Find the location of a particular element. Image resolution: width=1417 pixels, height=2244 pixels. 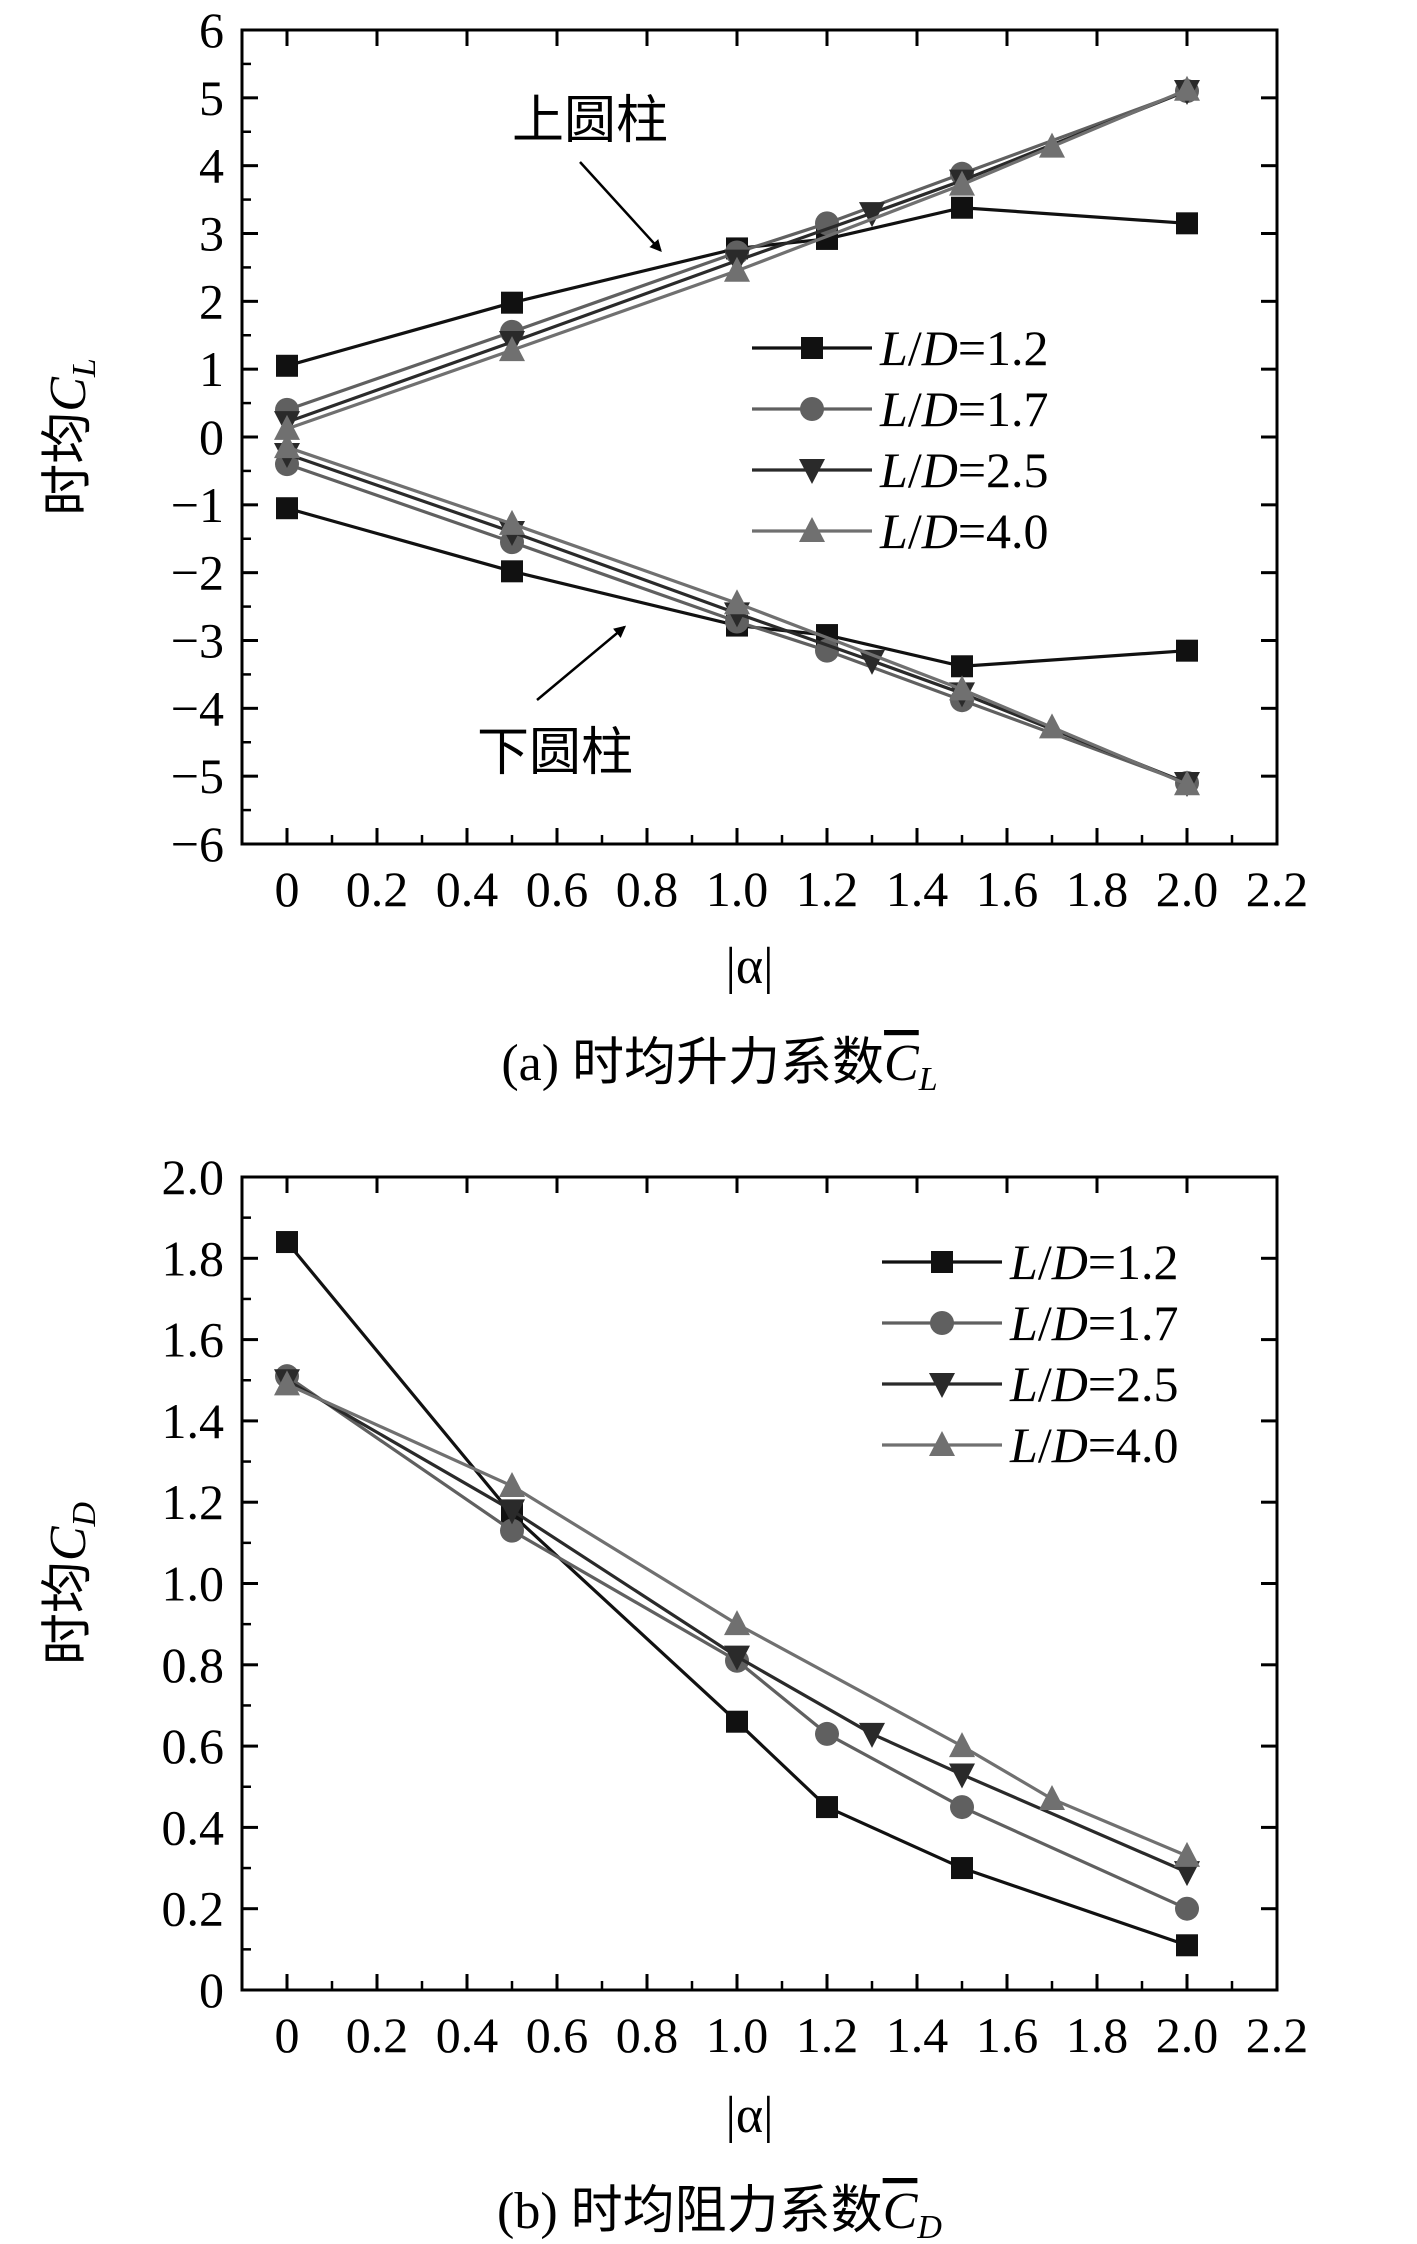

y-tick-label: 1.4 is located at coordinates (193, 1421).